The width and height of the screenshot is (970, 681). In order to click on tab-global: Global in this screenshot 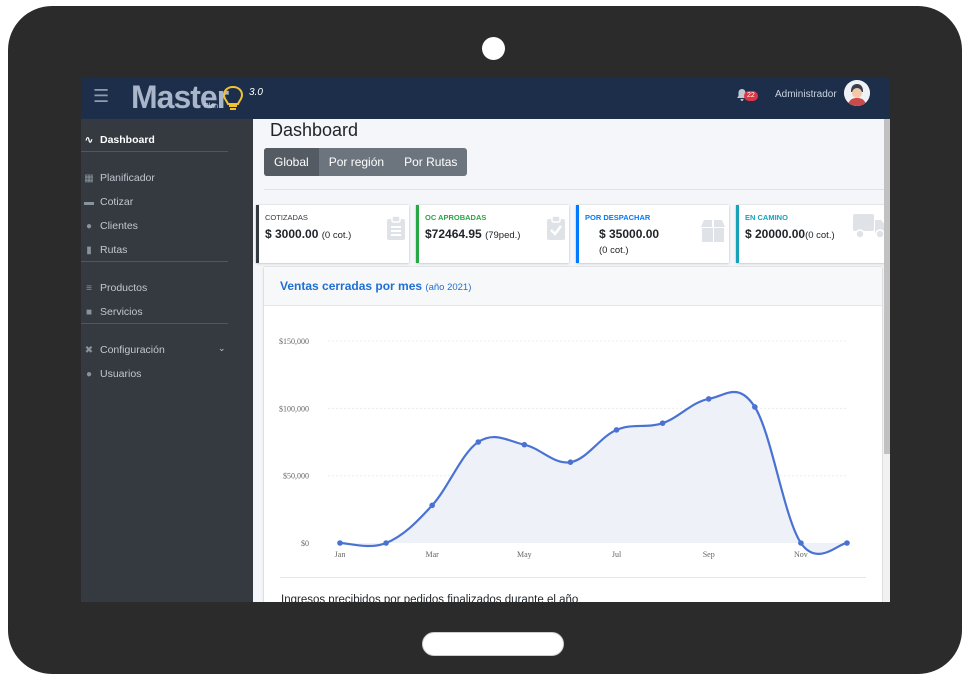, I will do `click(291, 162)`.